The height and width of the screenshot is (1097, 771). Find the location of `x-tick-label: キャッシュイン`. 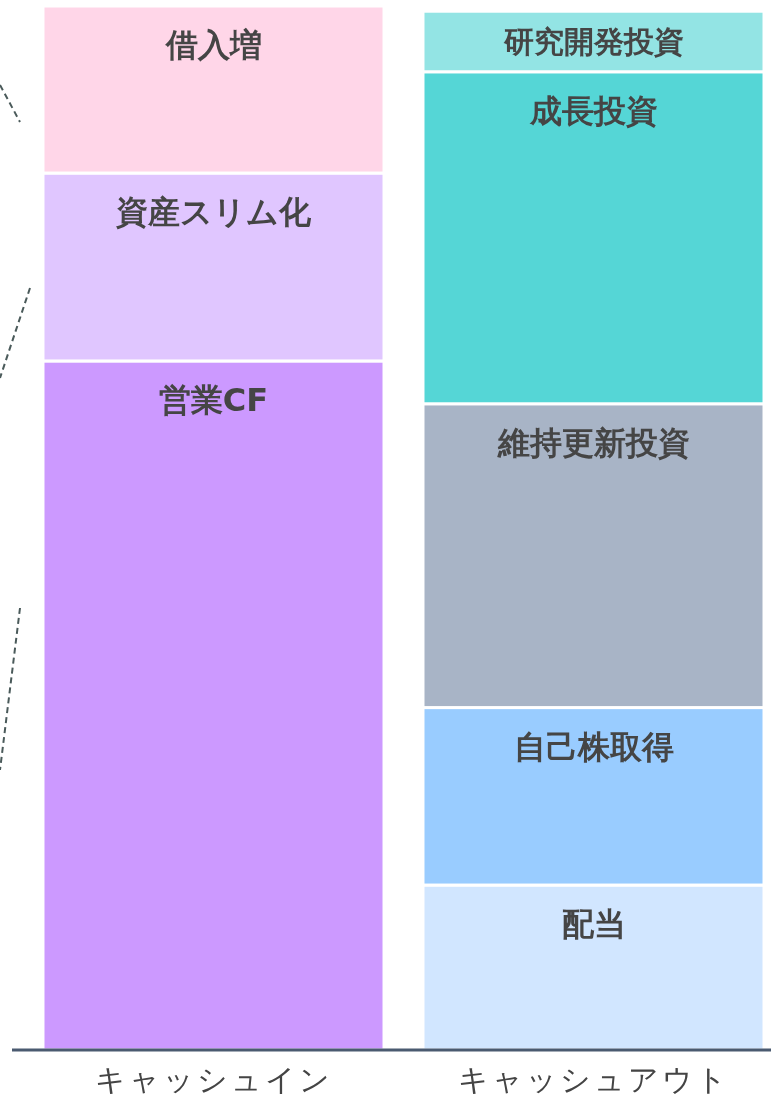

x-tick-label: キャッシュイン is located at coordinates (213, 1079).